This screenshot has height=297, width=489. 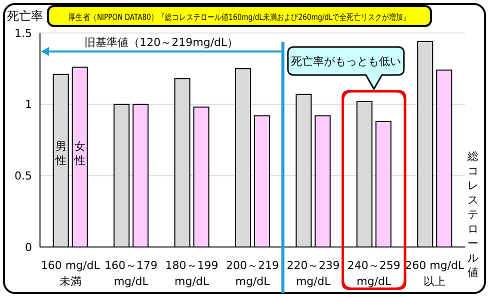 I want to click on x-tick-label: 240～259 mg/dL, so click(x=373, y=273).